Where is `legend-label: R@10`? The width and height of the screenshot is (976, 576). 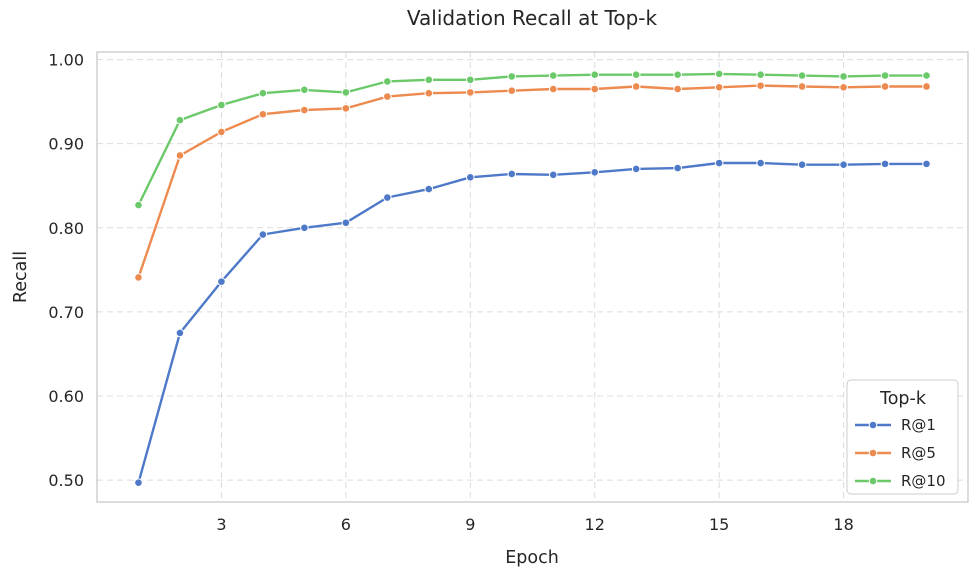 legend-label: R@10 is located at coordinates (923, 481).